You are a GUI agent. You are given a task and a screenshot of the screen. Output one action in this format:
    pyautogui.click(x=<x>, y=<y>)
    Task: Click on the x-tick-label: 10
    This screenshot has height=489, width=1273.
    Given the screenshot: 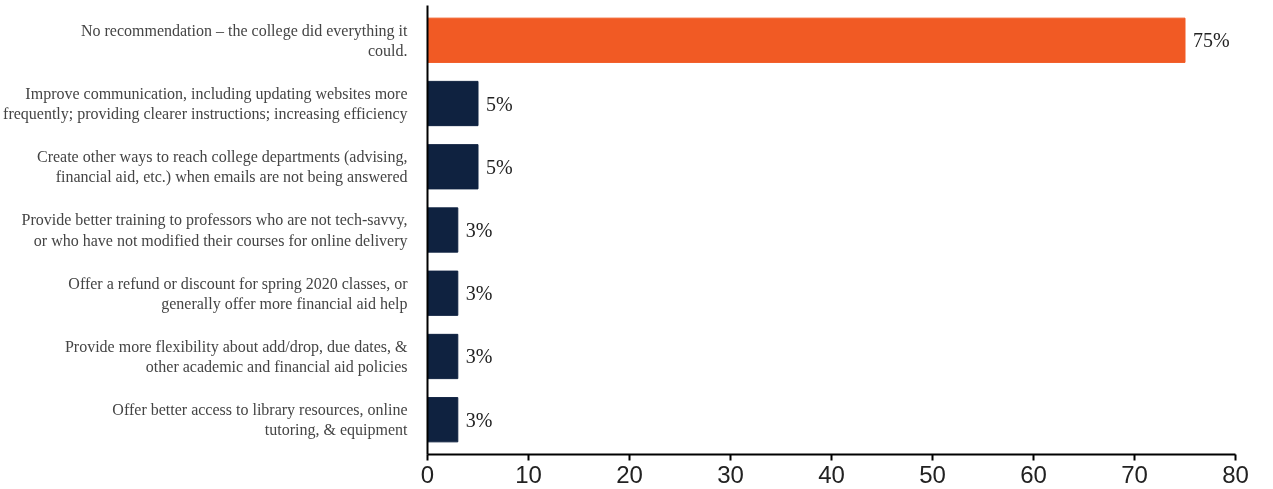 What is the action you would take?
    pyautogui.click(x=528, y=474)
    